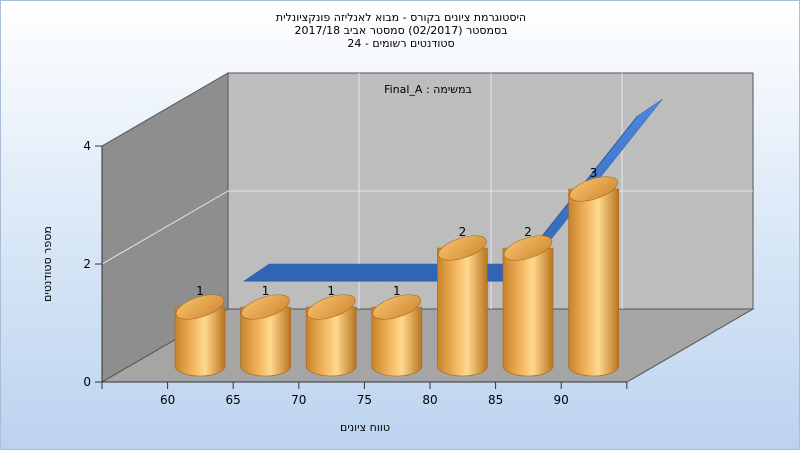 Image resolution: width=800 pixels, height=451 pixels. Describe the element at coordinates (87, 146) in the screenshot. I see `y-tick-label: 4` at that location.